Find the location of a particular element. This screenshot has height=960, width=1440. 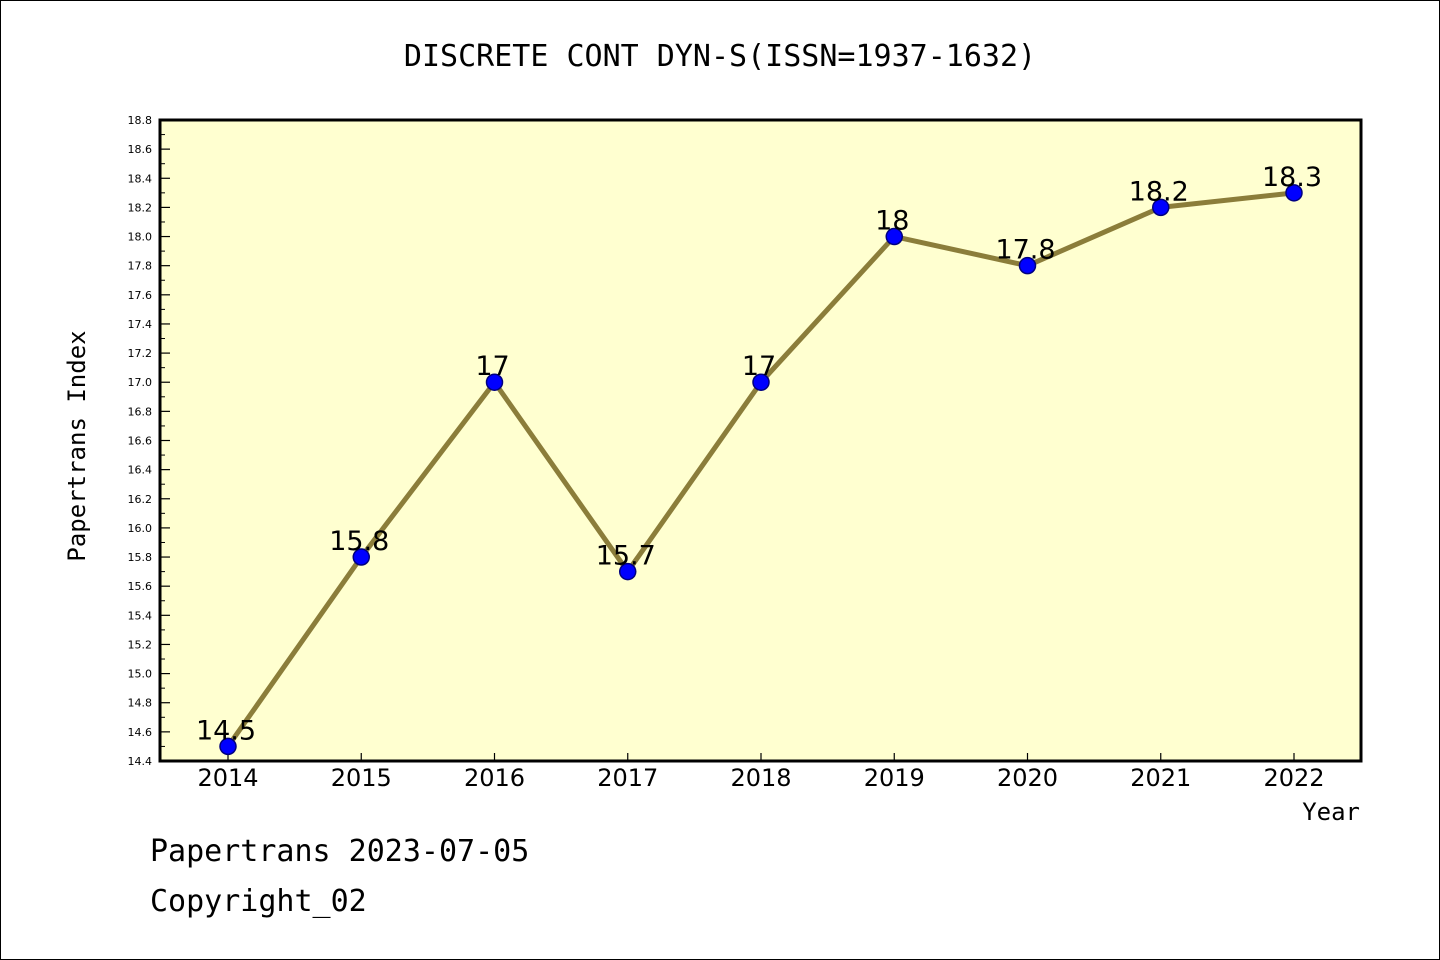

y-tick-label: 15.6 is located at coordinates (140, 586).